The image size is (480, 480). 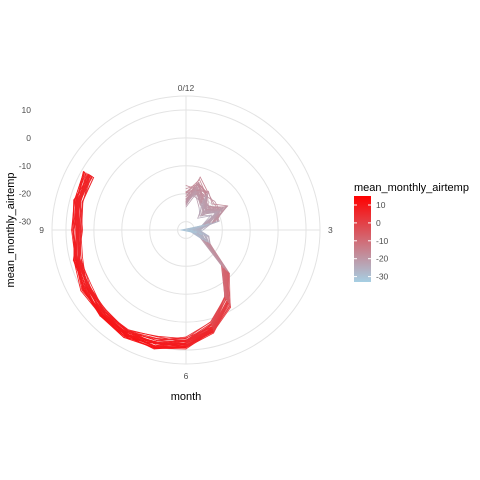 I want to click on temperature-tick-labels: 10 0 -10 -20 -30, so click(x=25, y=166).